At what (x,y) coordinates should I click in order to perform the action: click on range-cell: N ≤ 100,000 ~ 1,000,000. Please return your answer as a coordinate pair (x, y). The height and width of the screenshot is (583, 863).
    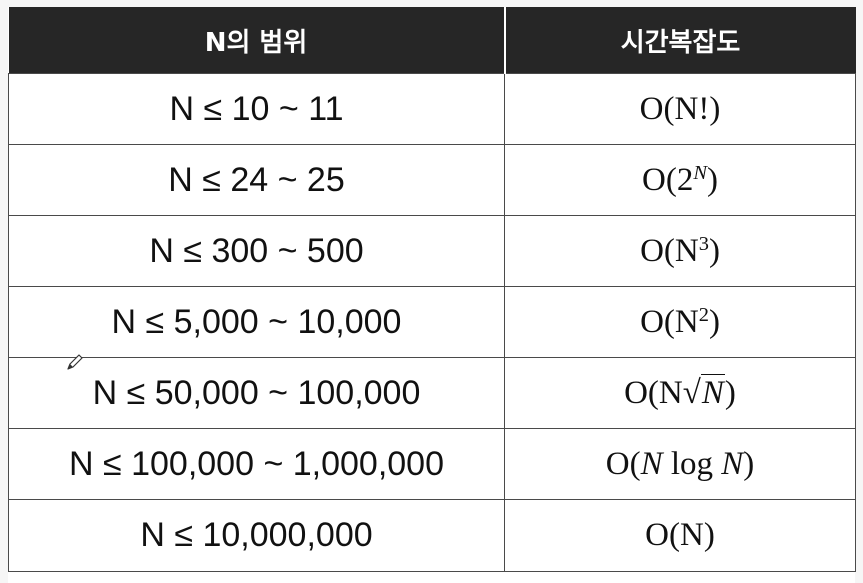
    Looking at the image, I should click on (256, 464).